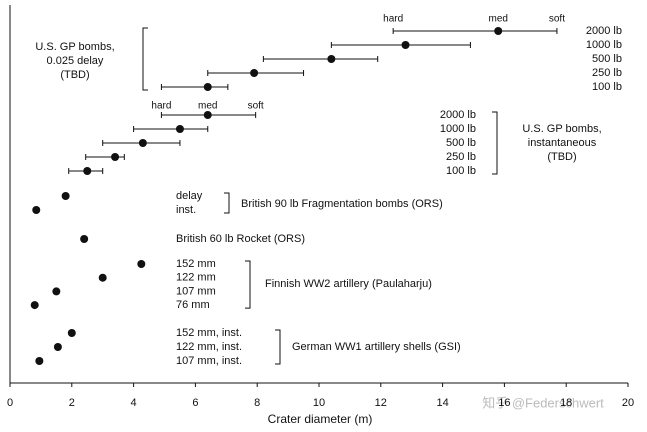 This screenshot has height=432, width=647. Describe the element at coordinates (376, 347) in the screenshot. I see `group-label: German WW1 artillery shells (GSI)` at that location.